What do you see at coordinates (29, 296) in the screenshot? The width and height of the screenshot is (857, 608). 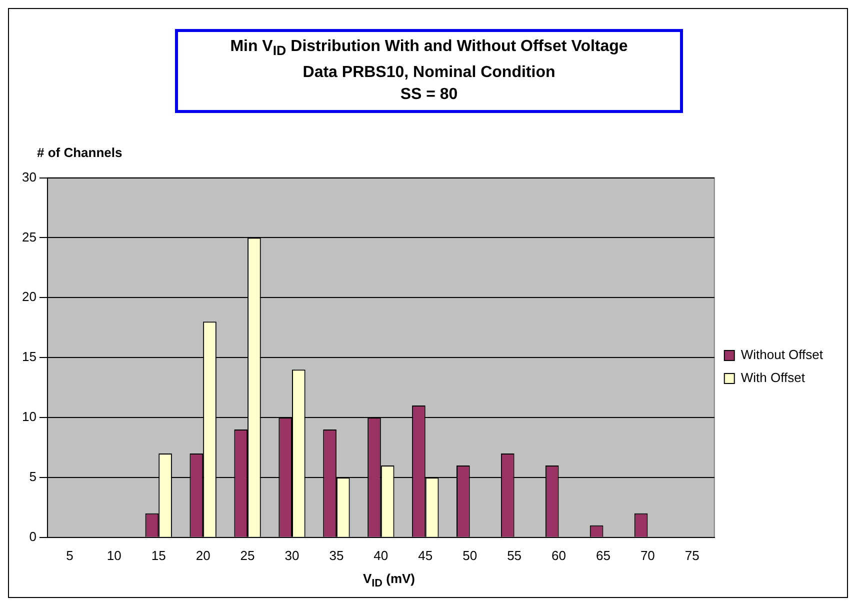 I see `y-tick-label: 20` at bounding box center [29, 296].